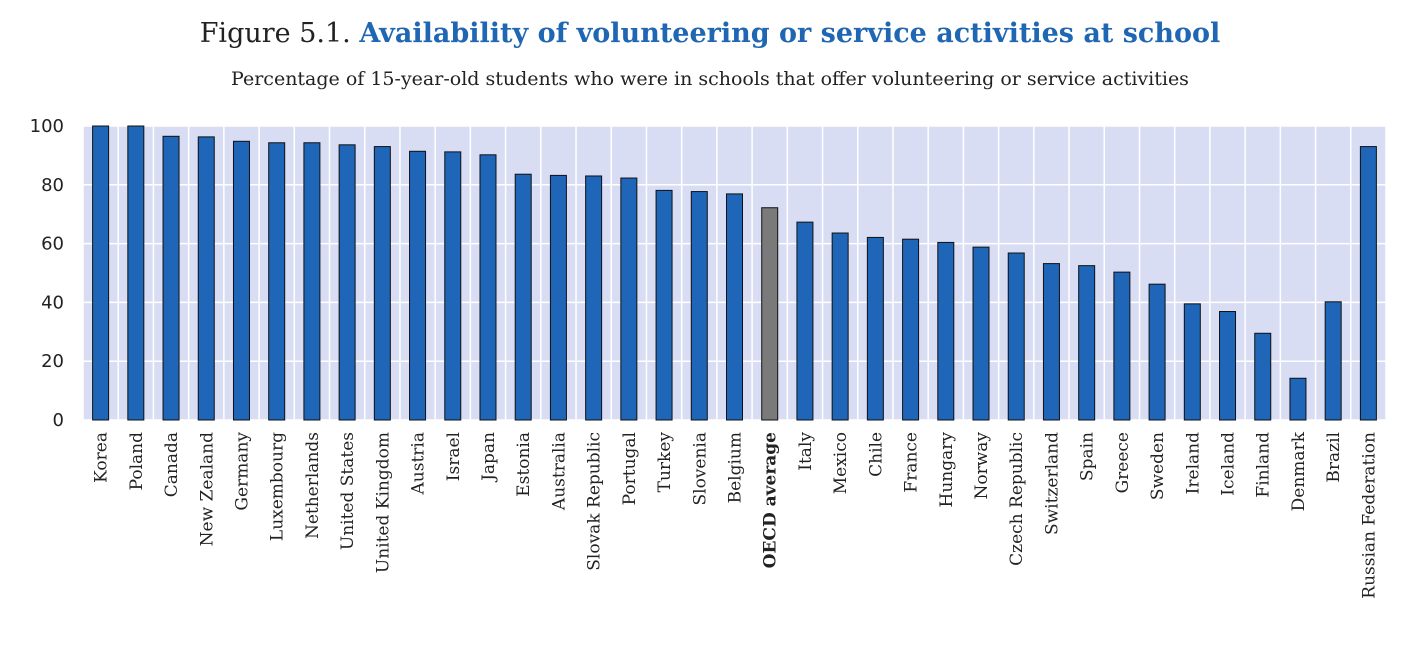 The width and height of the screenshot is (1420, 649). I want to click on bar-italy, so click(805, 321).